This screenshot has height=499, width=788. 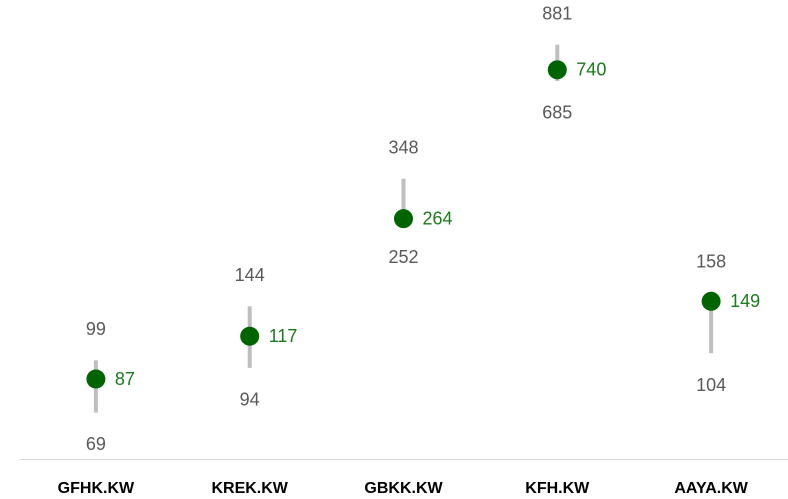 I want to click on low-label: 69, so click(x=96, y=444).